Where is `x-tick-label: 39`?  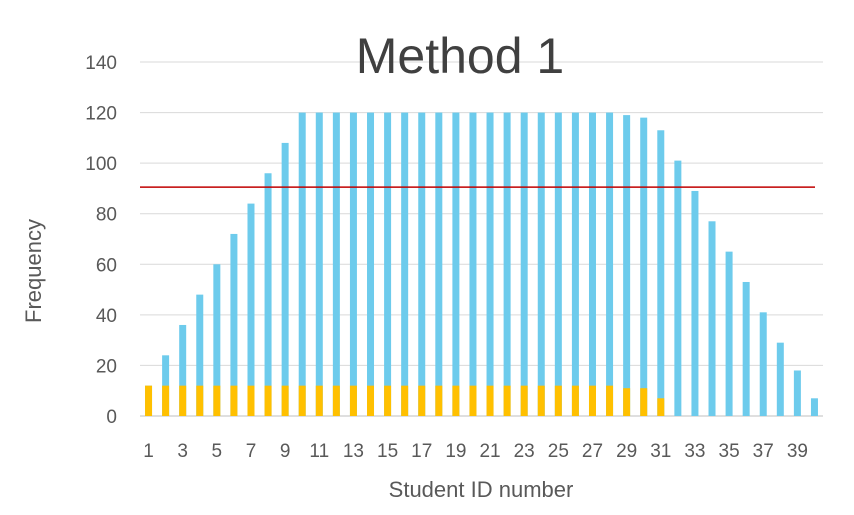
x-tick-label: 39 is located at coordinates (797, 451).